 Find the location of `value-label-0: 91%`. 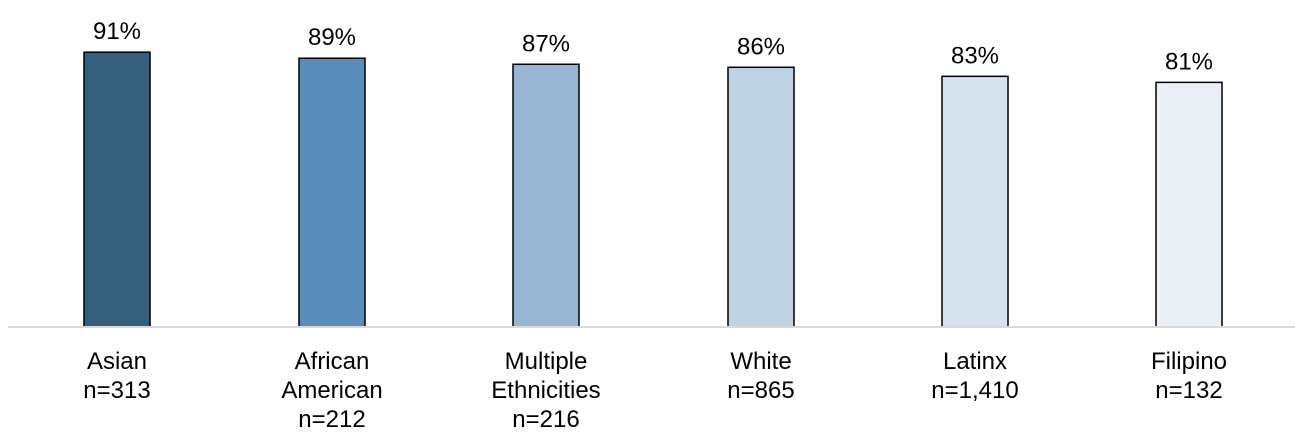

value-label-0: 91% is located at coordinates (117, 31).